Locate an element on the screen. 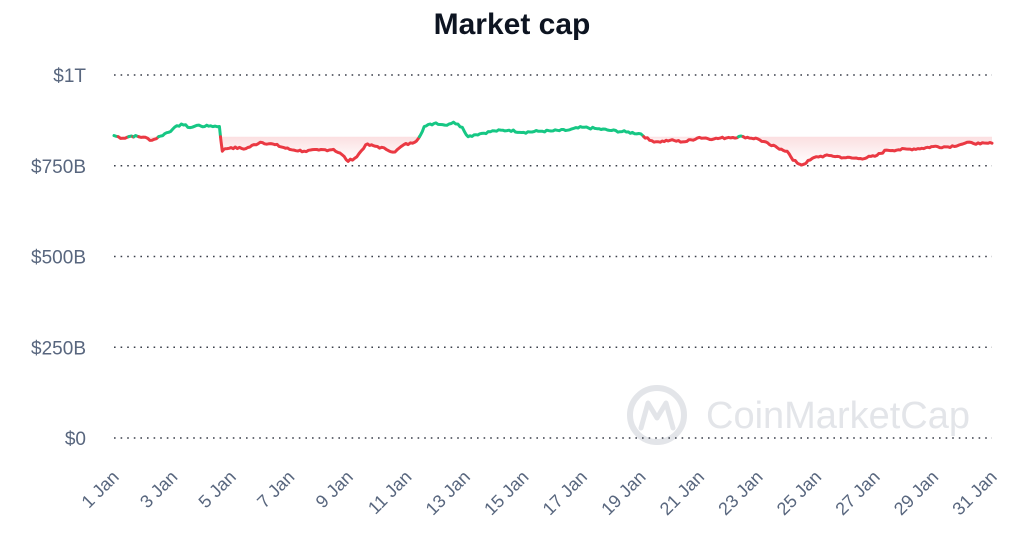 The width and height of the screenshot is (1024, 546). x-tick-label: 21 Jan is located at coordinates (682, 493).